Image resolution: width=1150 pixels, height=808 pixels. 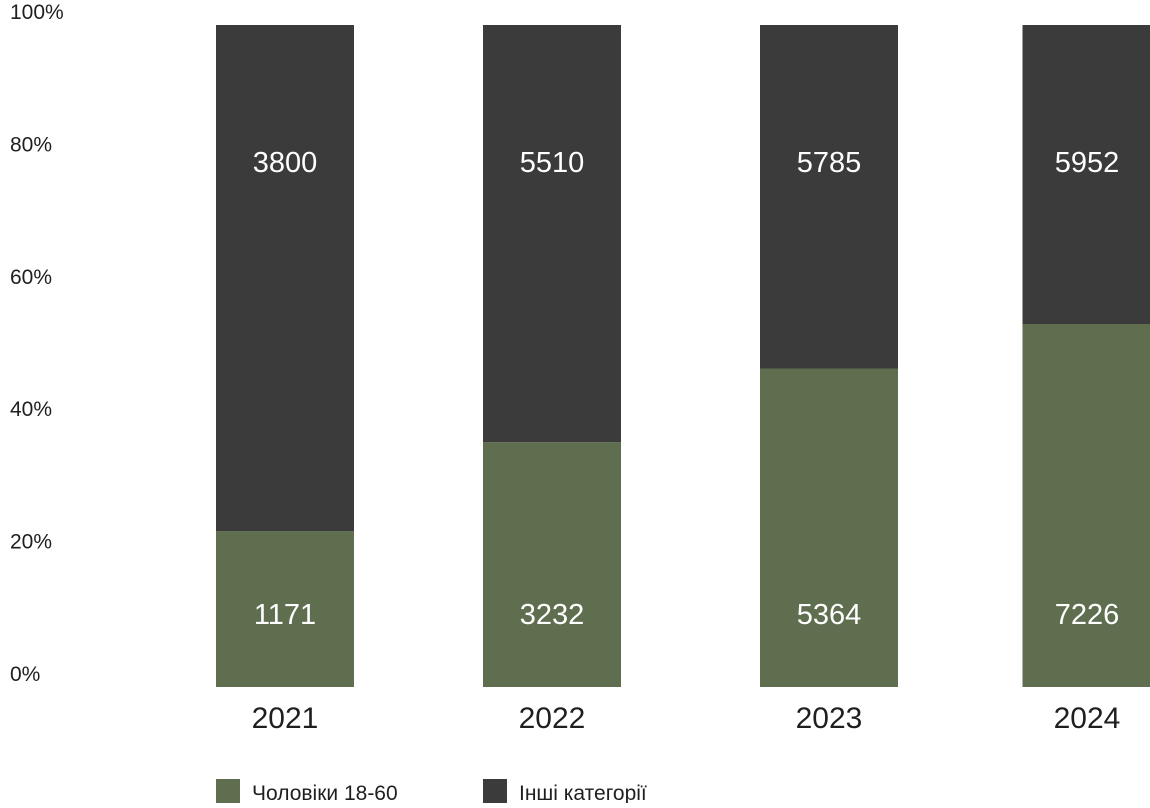 I want to click on bar-segment-men-18-60-2023, so click(x=829, y=527).